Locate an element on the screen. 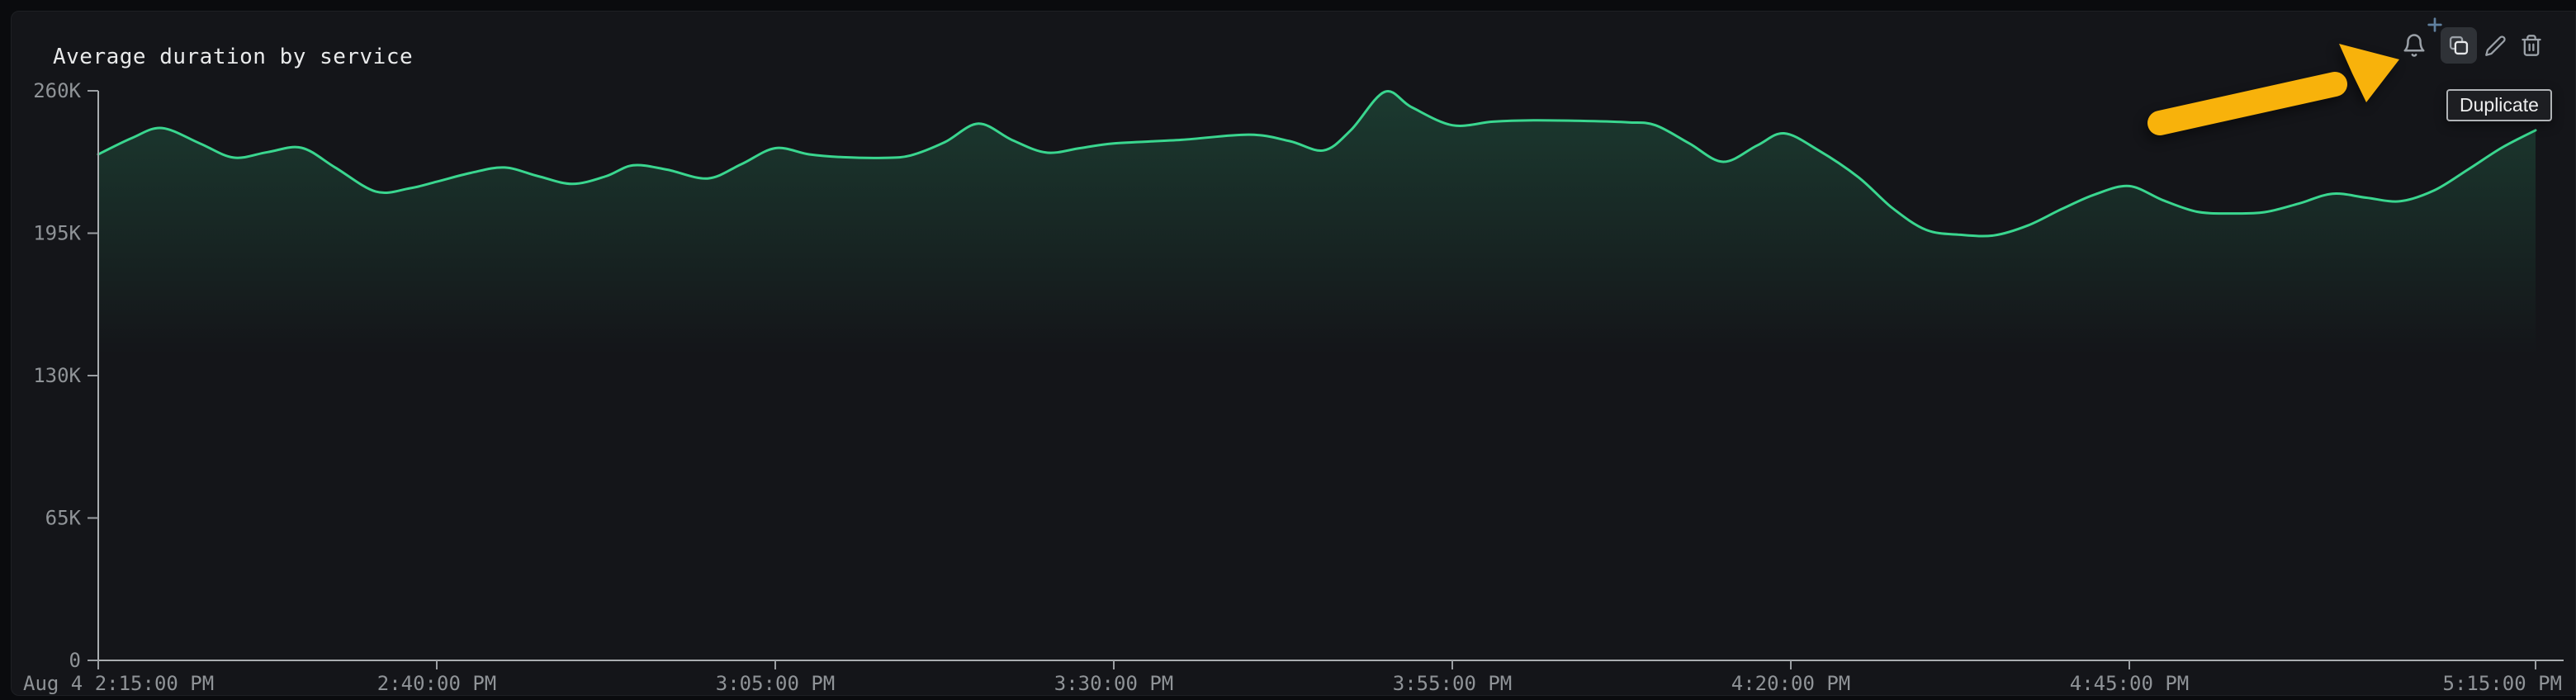  trash-icon is located at coordinates (2531, 45).